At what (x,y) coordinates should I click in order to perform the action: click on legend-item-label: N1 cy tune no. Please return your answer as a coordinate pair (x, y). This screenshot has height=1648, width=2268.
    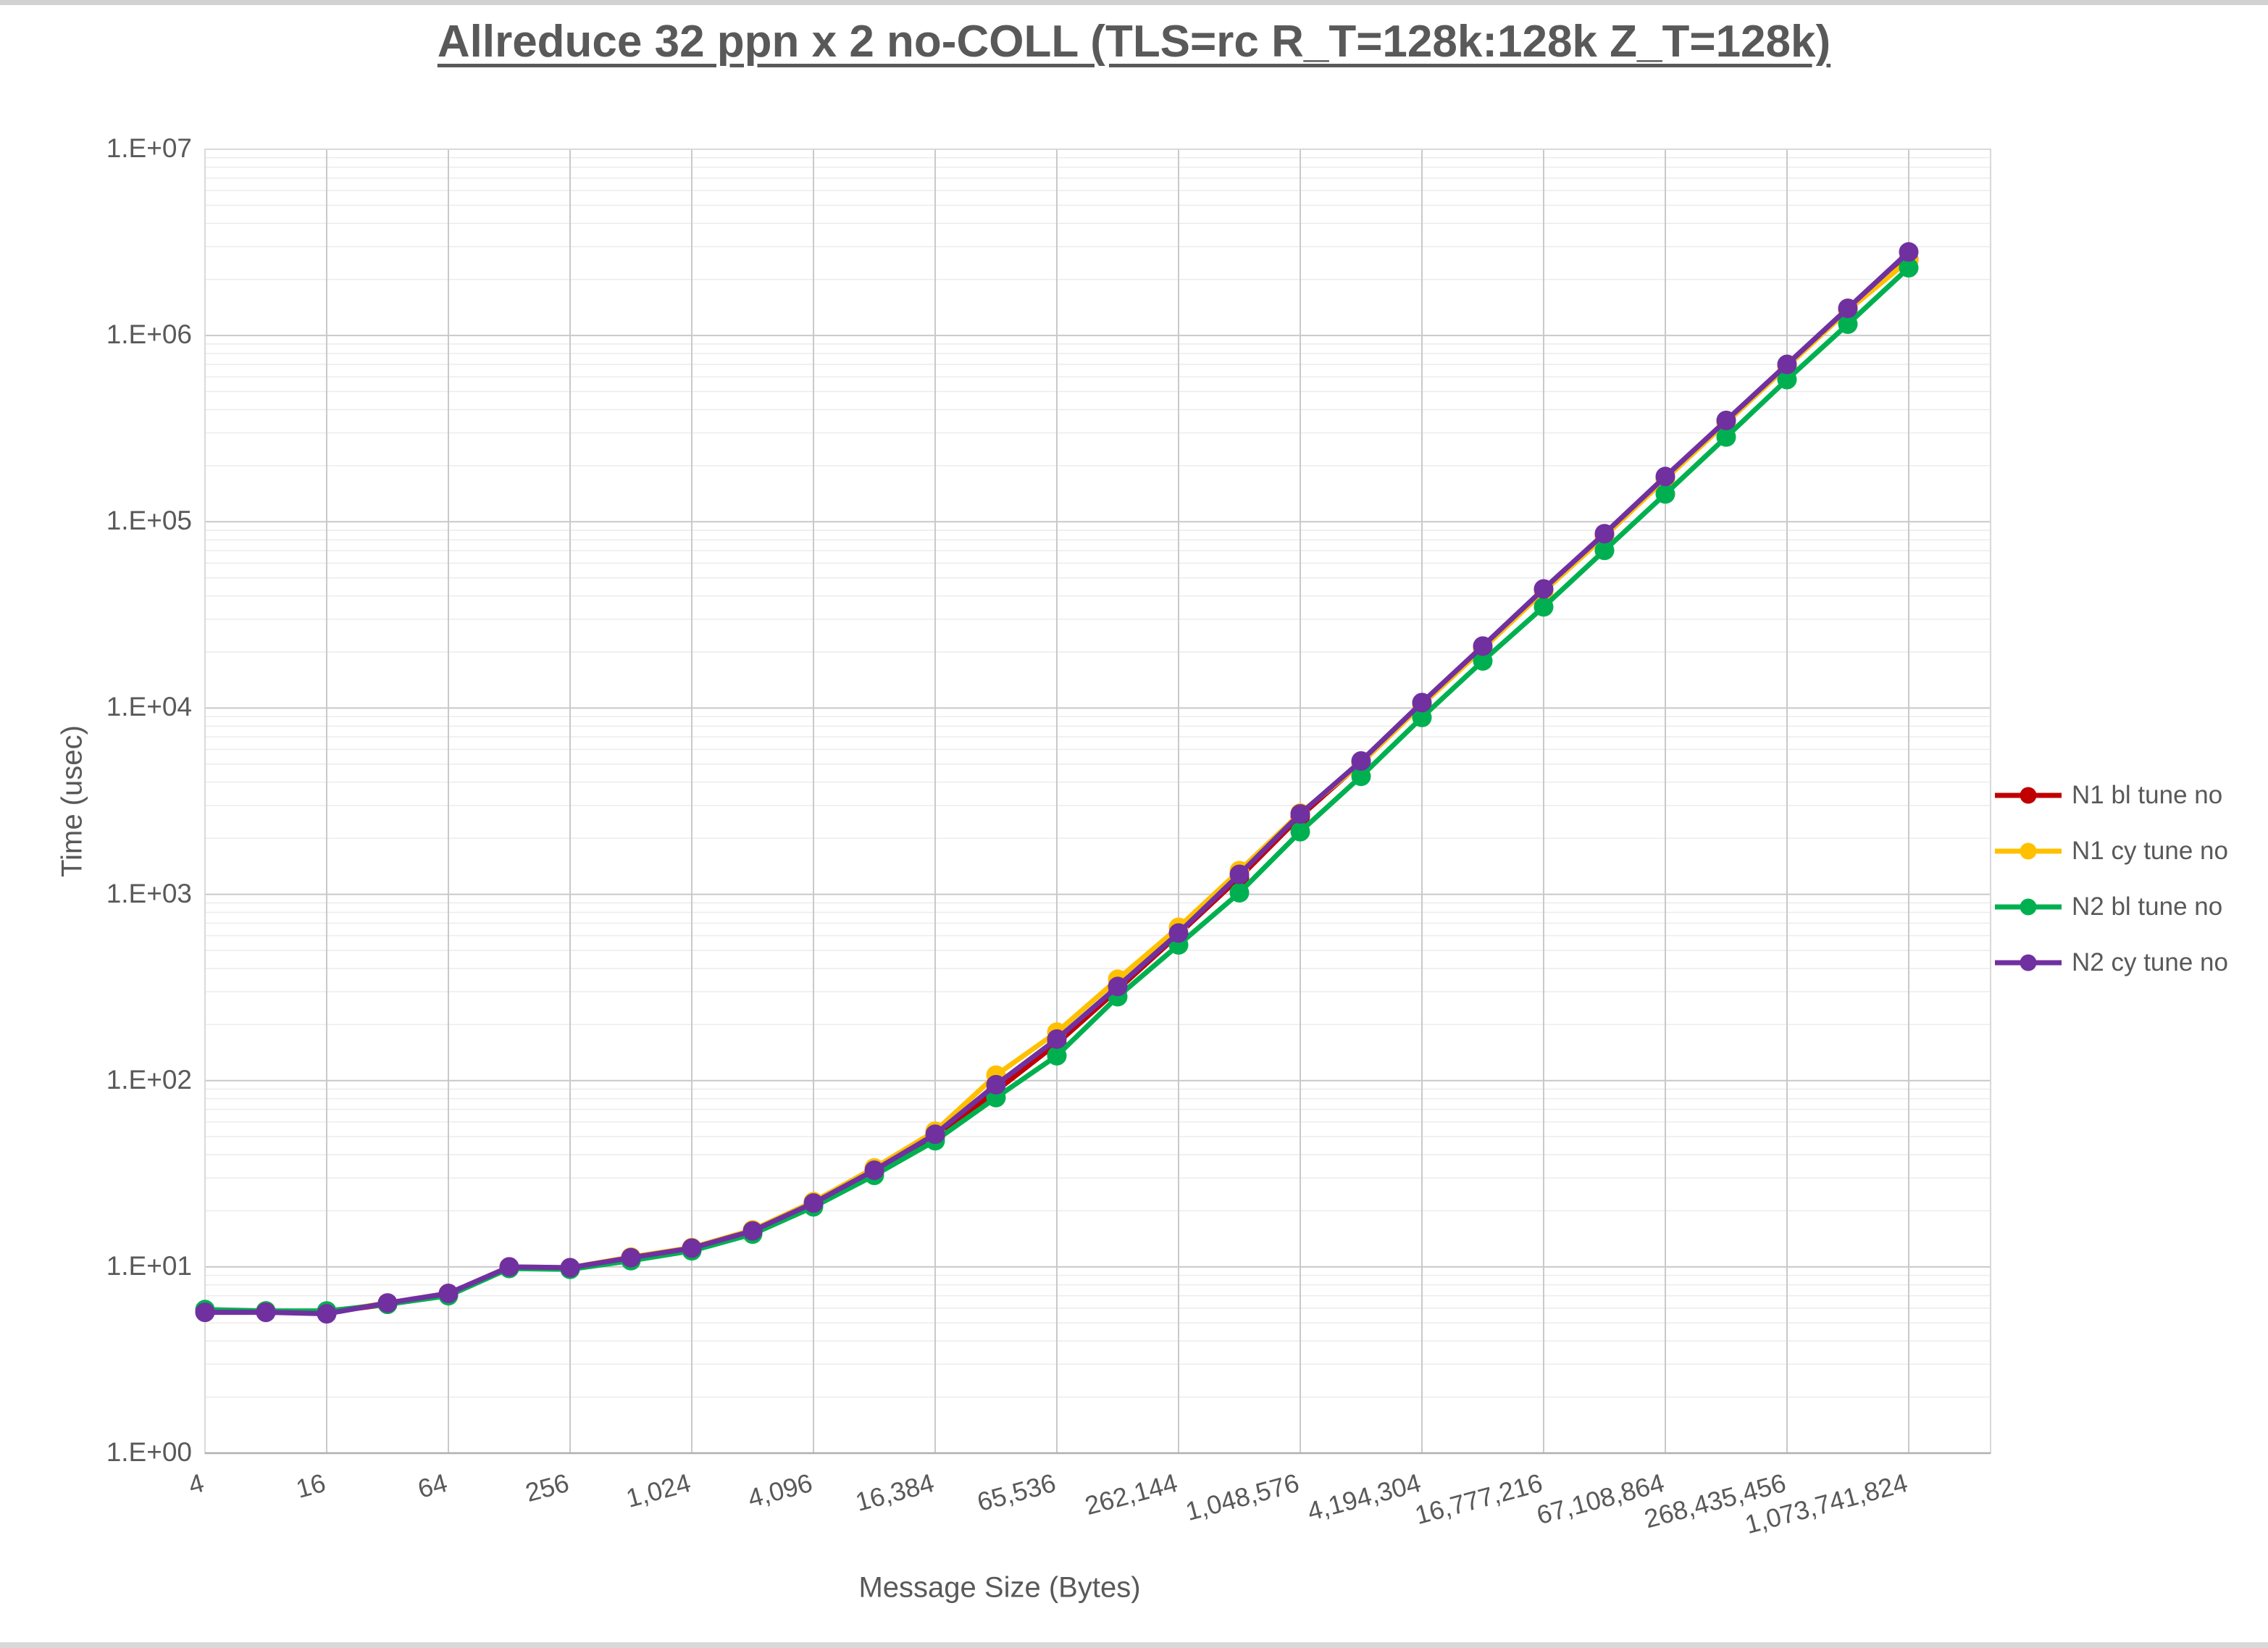
    Looking at the image, I should click on (2150, 851).